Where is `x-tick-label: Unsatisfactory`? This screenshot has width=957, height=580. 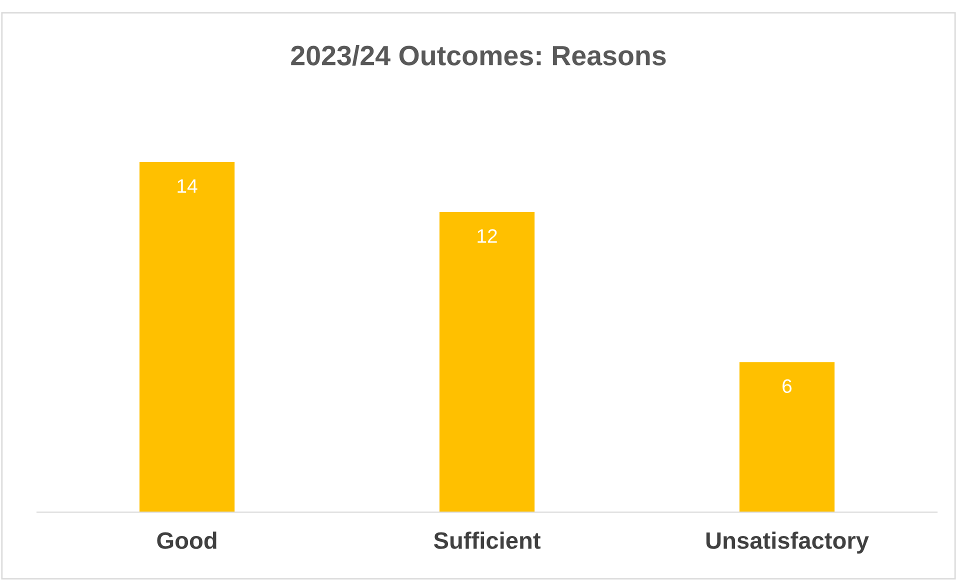 x-tick-label: Unsatisfactory is located at coordinates (787, 543).